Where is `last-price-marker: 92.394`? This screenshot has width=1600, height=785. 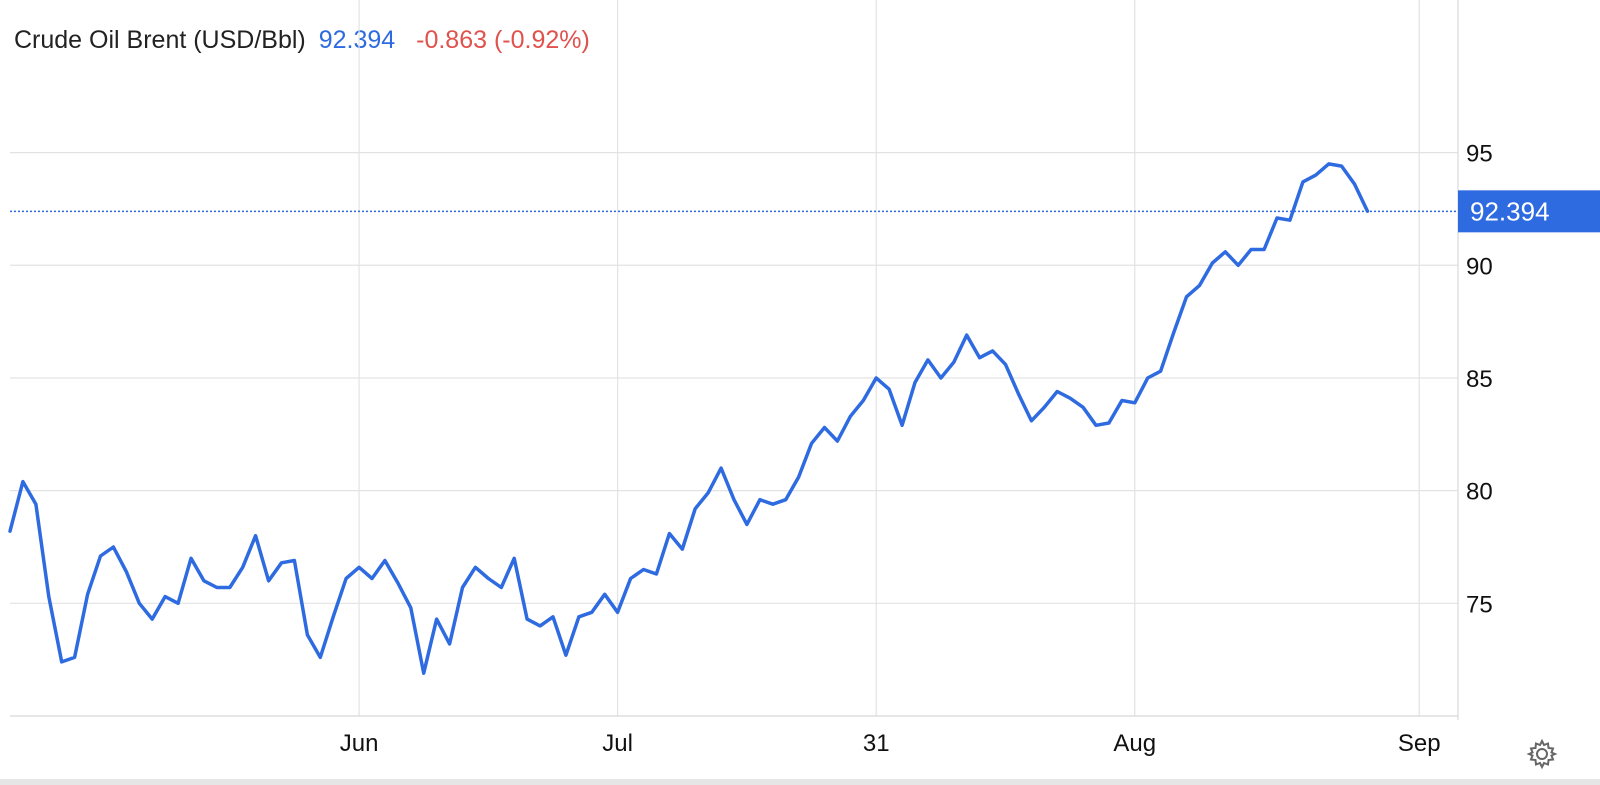 last-price-marker: 92.394 is located at coordinates (805, 211).